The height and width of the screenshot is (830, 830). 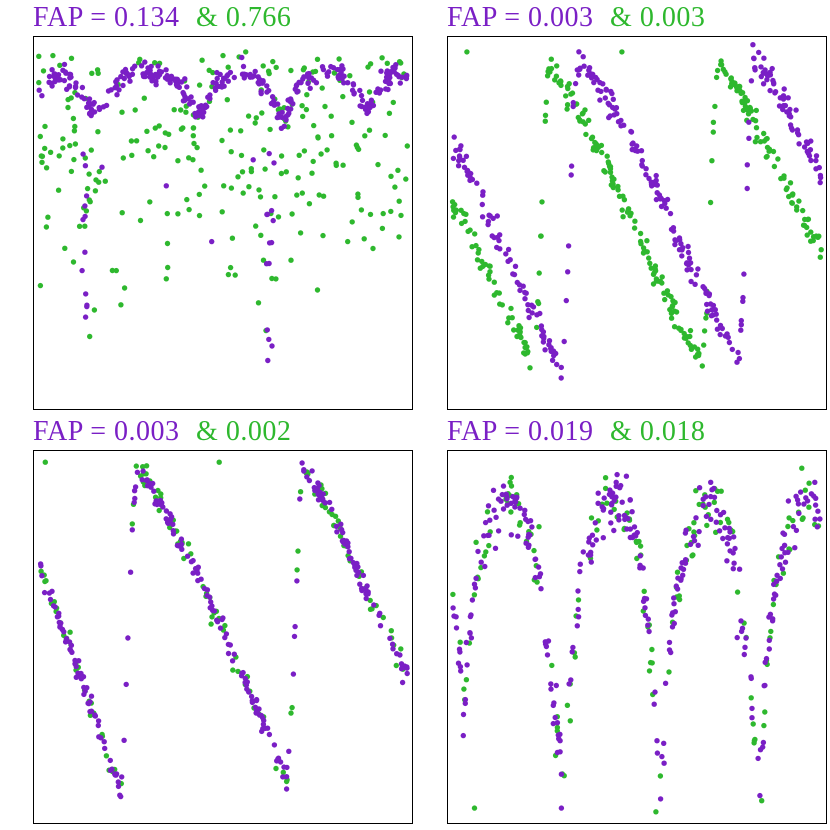 What do you see at coordinates (520, 431) in the screenshot?
I see `title-fap-purple: FAP = 0.019` at bounding box center [520, 431].